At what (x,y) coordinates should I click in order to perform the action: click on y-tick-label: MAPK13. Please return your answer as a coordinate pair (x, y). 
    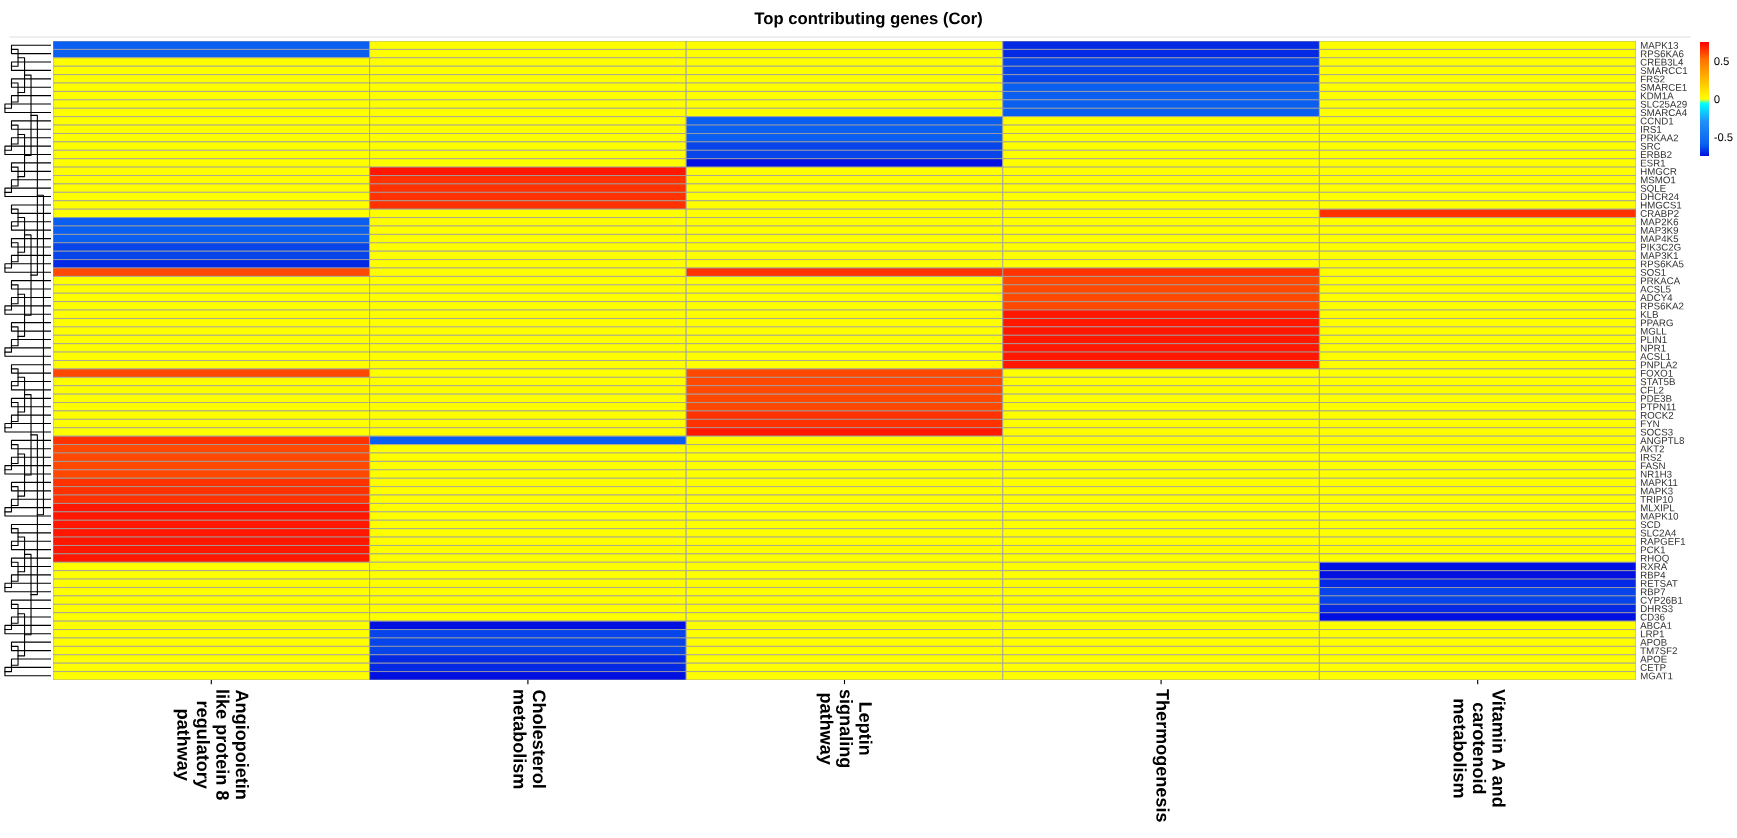
    Looking at the image, I should click on (1659, 45).